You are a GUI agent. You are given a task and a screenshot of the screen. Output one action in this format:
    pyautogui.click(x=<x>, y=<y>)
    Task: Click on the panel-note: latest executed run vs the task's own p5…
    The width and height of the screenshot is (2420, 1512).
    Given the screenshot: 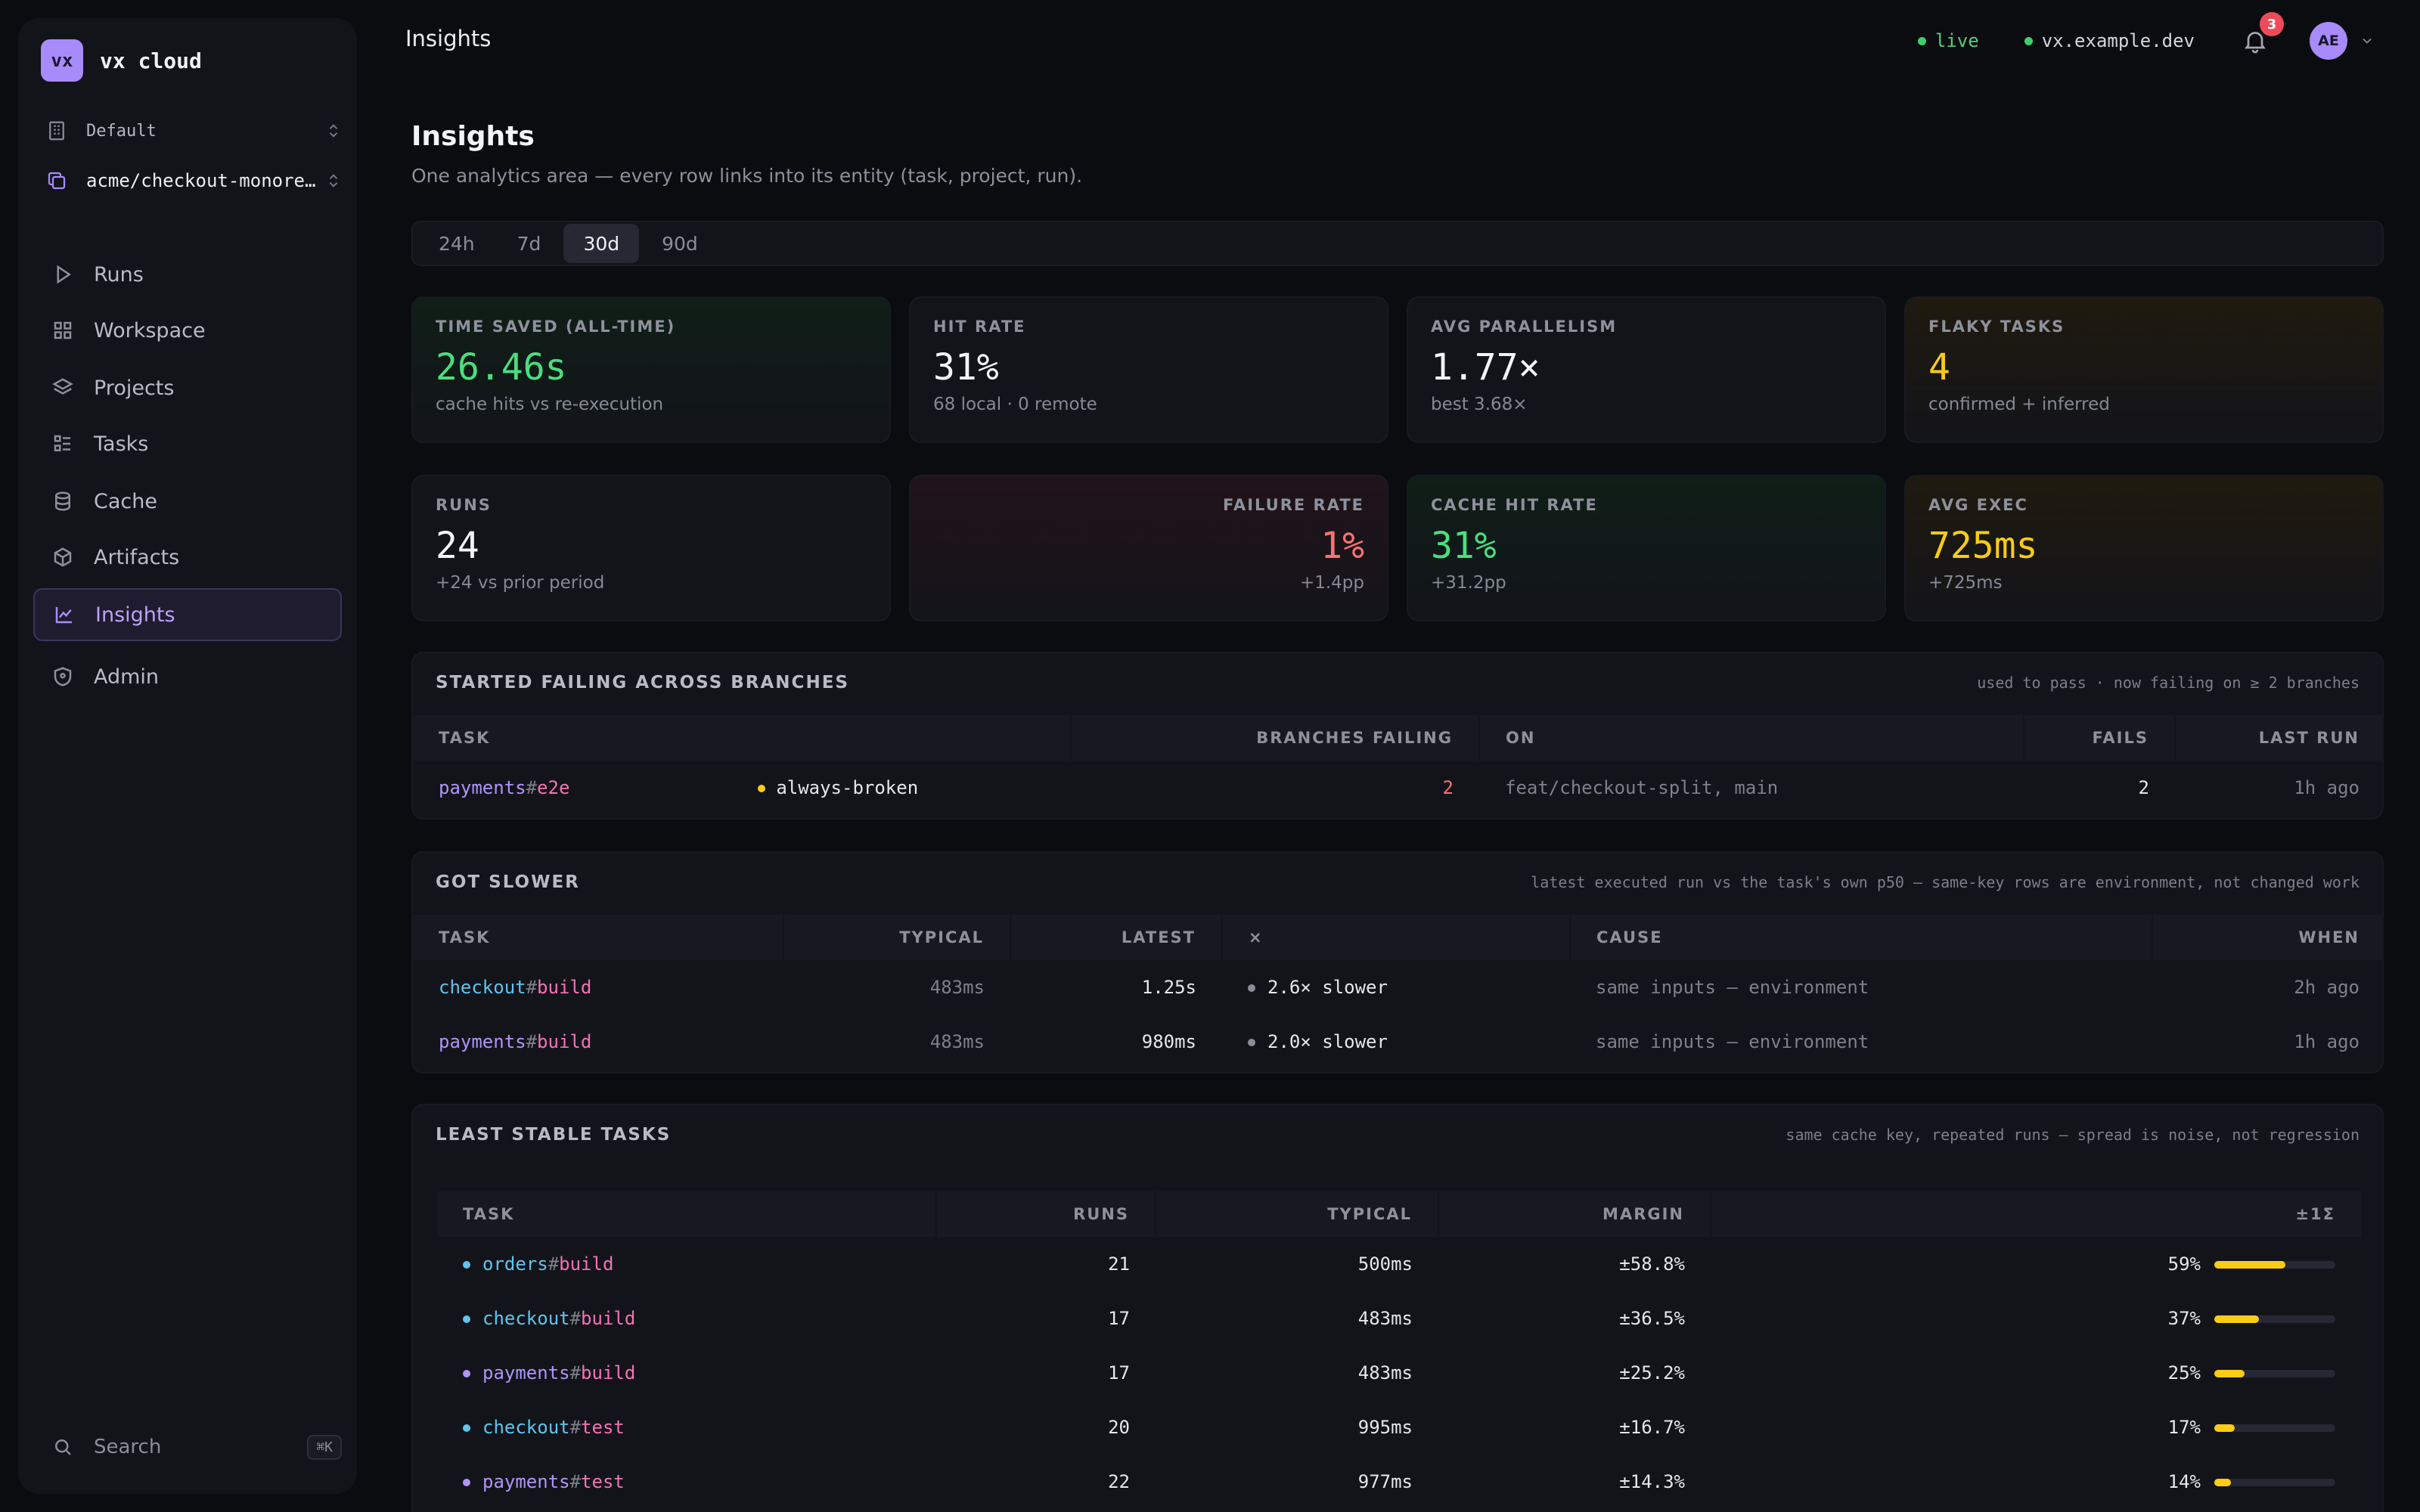 What is the action you would take?
    pyautogui.click(x=1946, y=882)
    